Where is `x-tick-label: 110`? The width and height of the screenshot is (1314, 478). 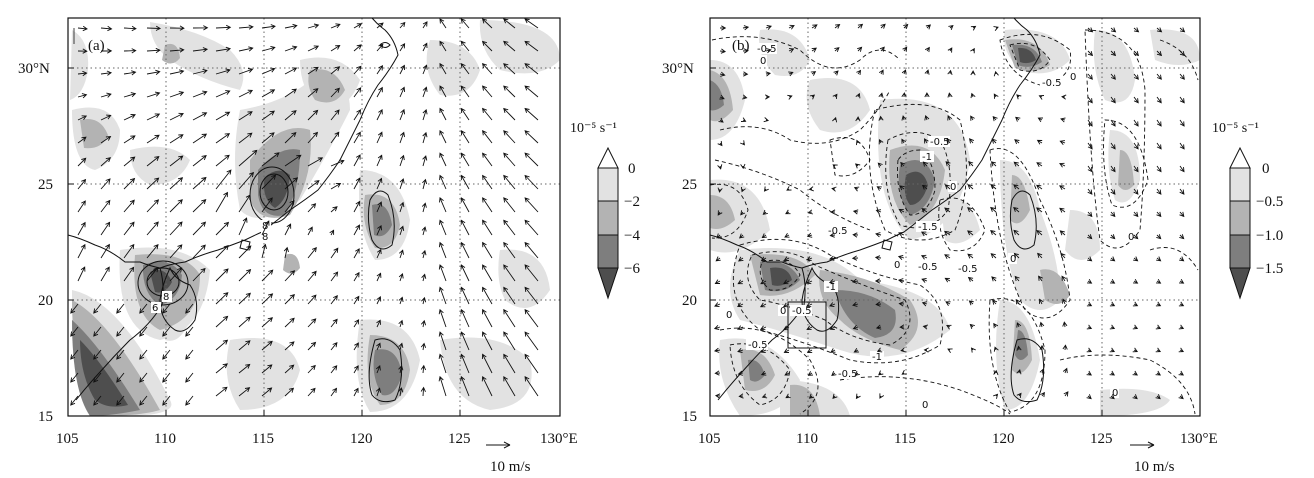
x-tick-label: 110 is located at coordinates (807, 439).